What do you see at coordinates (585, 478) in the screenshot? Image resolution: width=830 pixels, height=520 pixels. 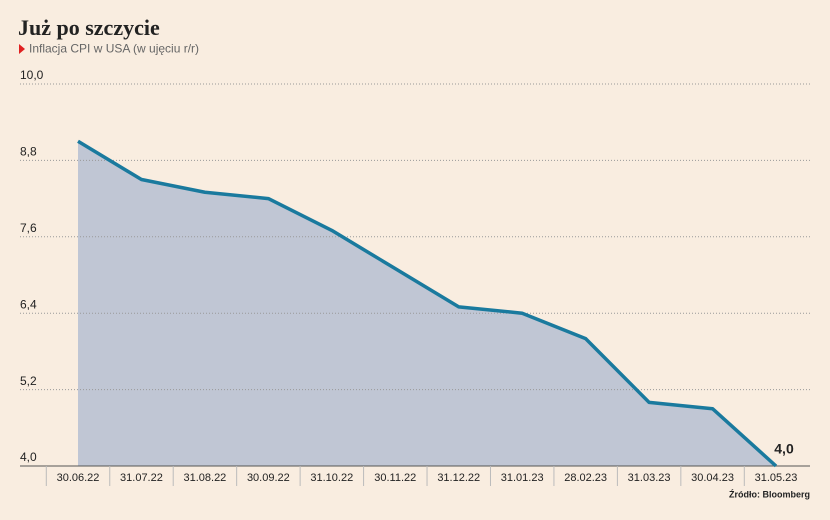 I see `x-tick-label: 28.02.23` at bounding box center [585, 478].